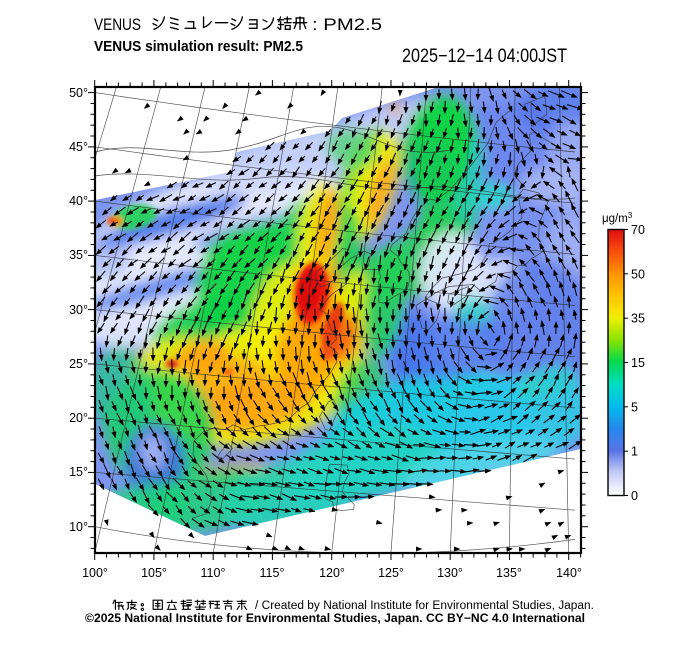  What do you see at coordinates (78, 472) in the screenshot?
I see `svg-text: 15°` at bounding box center [78, 472].